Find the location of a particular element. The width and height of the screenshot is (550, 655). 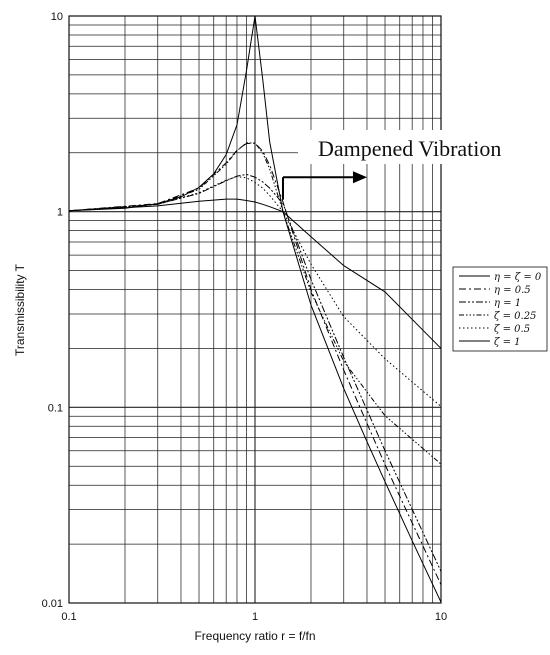

y-tick-label: 1 is located at coordinates (60, 213).